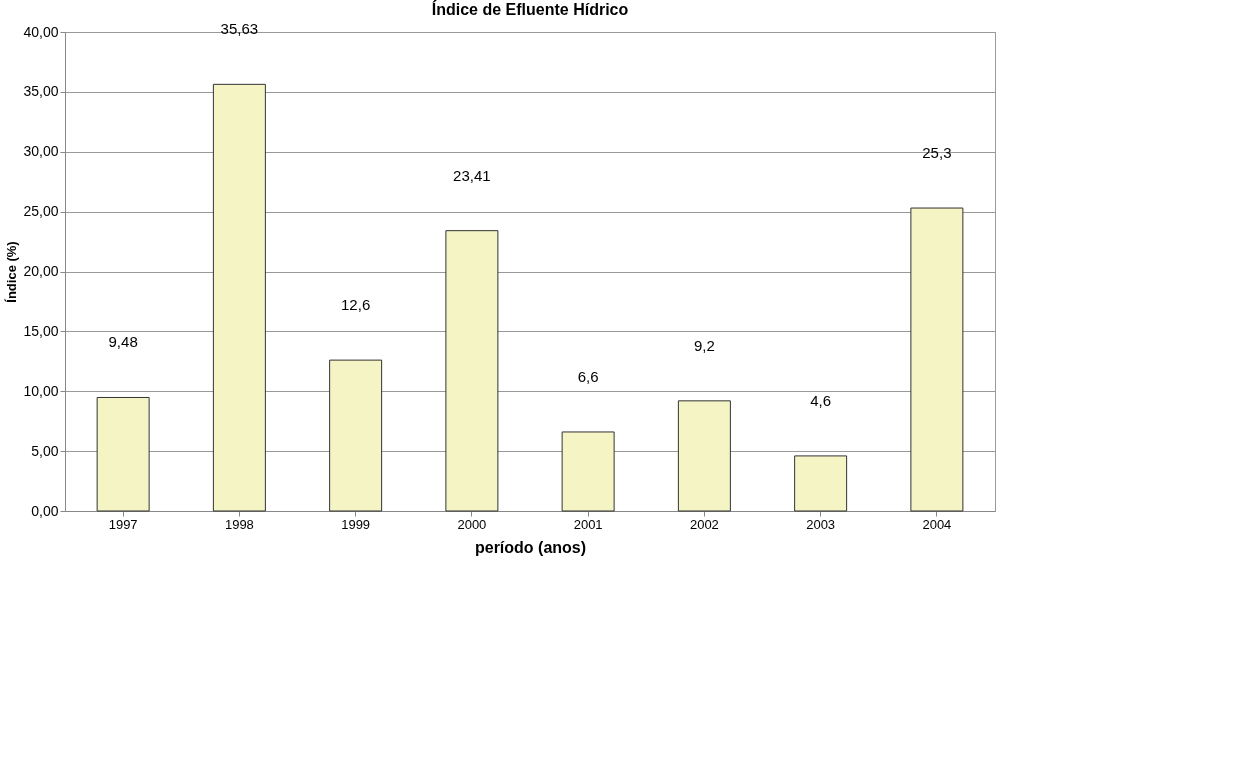 Image resolution: width=1249 pixels, height=780 pixels. What do you see at coordinates (937, 153) in the screenshot?
I see `data-label: 25,3` at bounding box center [937, 153].